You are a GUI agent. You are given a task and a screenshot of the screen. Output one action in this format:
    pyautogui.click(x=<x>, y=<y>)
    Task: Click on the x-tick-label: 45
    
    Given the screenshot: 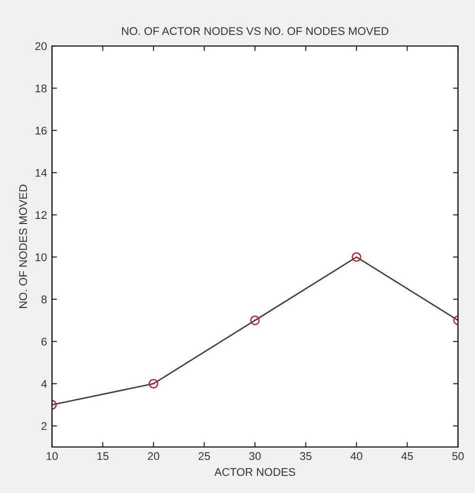 What is the action you would take?
    pyautogui.click(x=407, y=456)
    